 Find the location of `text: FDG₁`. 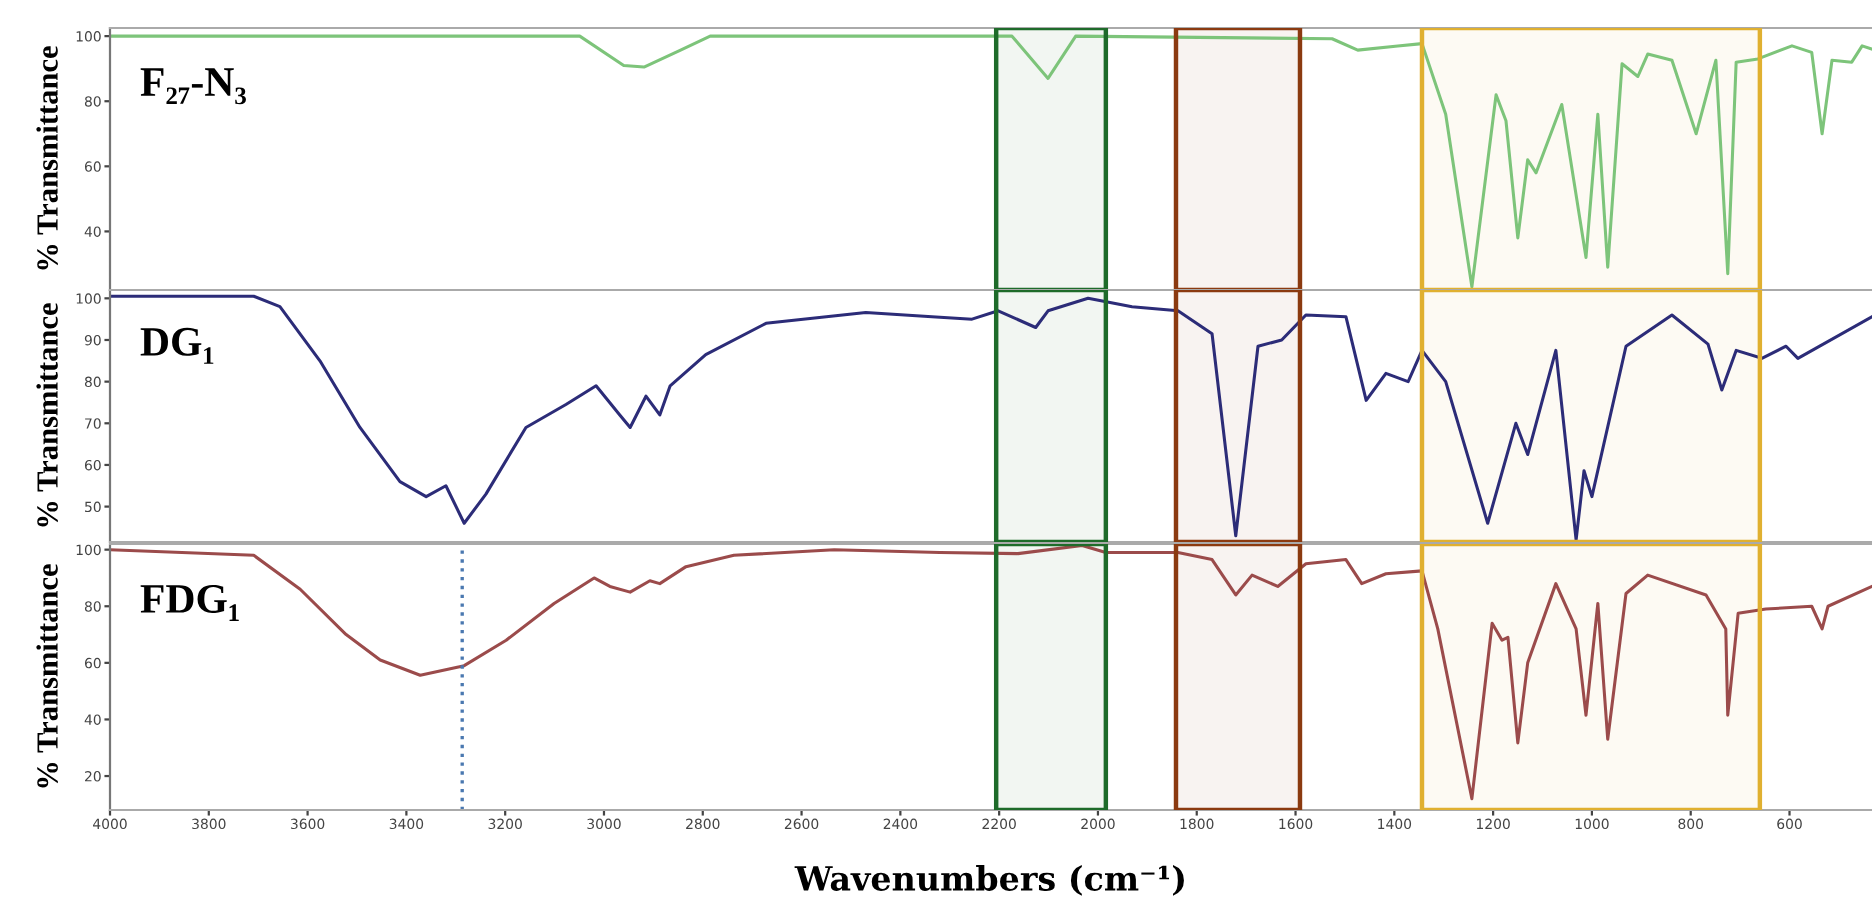

text: FDG₁ is located at coordinates (189, 602).